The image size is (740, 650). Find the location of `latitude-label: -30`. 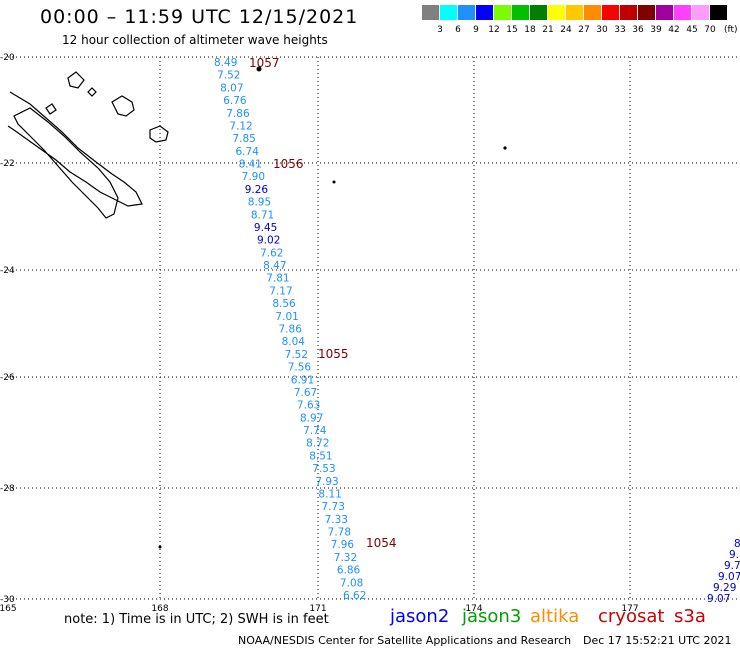

latitude-label: -30 is located at coordinates (7, 600).